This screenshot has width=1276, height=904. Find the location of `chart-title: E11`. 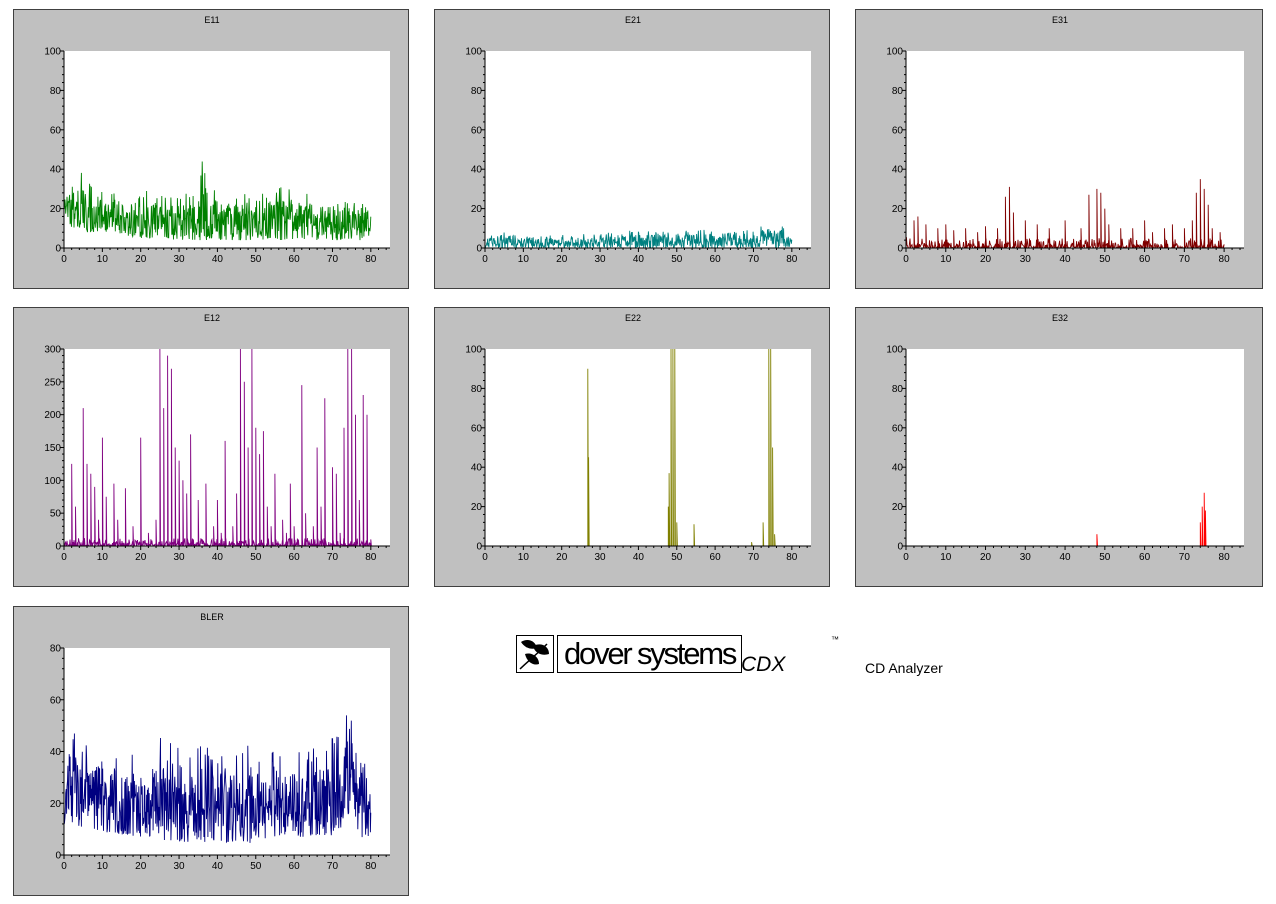

chart-title: E11 is located at coordinates (211, 20).